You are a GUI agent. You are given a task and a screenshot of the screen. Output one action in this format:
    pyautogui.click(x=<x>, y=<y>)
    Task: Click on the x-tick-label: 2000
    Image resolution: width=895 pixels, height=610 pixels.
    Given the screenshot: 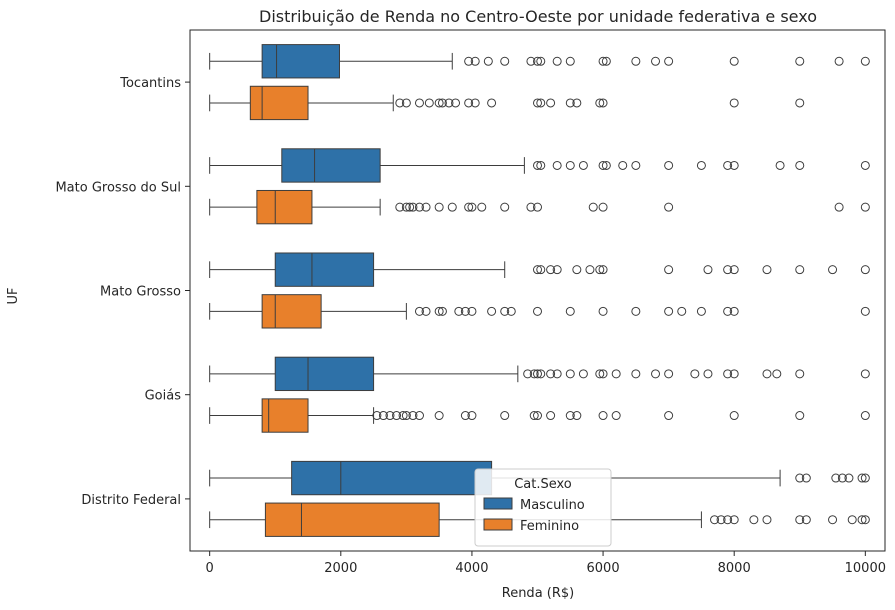 What is the action you would take?
    pyautogui.click(x=340, y=568)
    